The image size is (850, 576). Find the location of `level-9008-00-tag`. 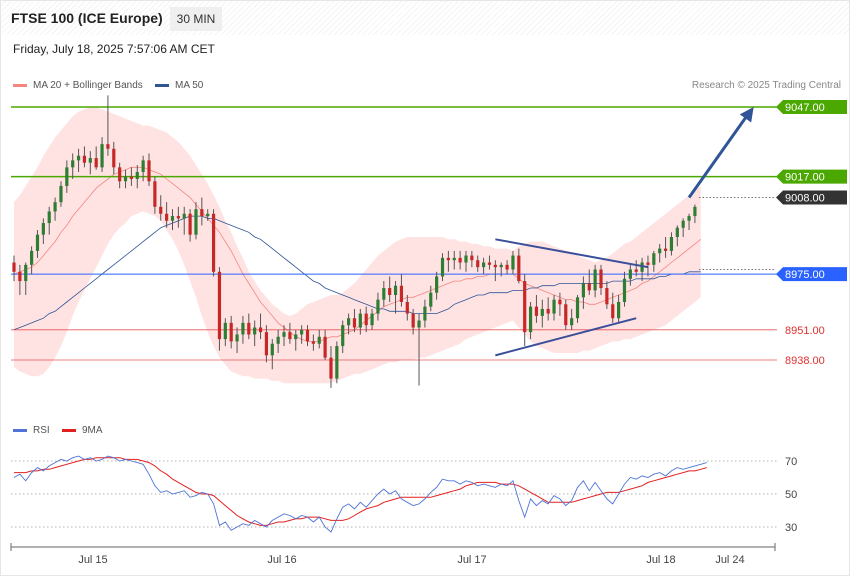

level-9008-00-tag is located at coordinates (811, 197).